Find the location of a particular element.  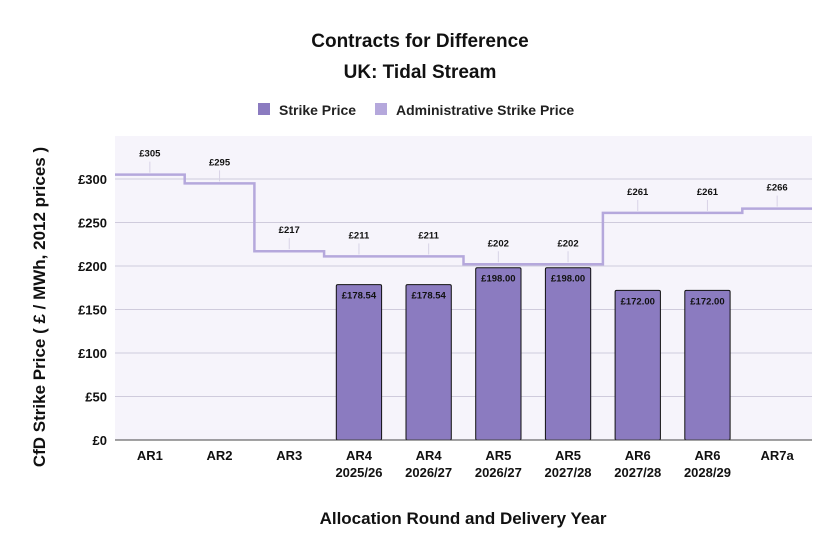

y-tick-label: £200 is located at coordinates (92, 266).